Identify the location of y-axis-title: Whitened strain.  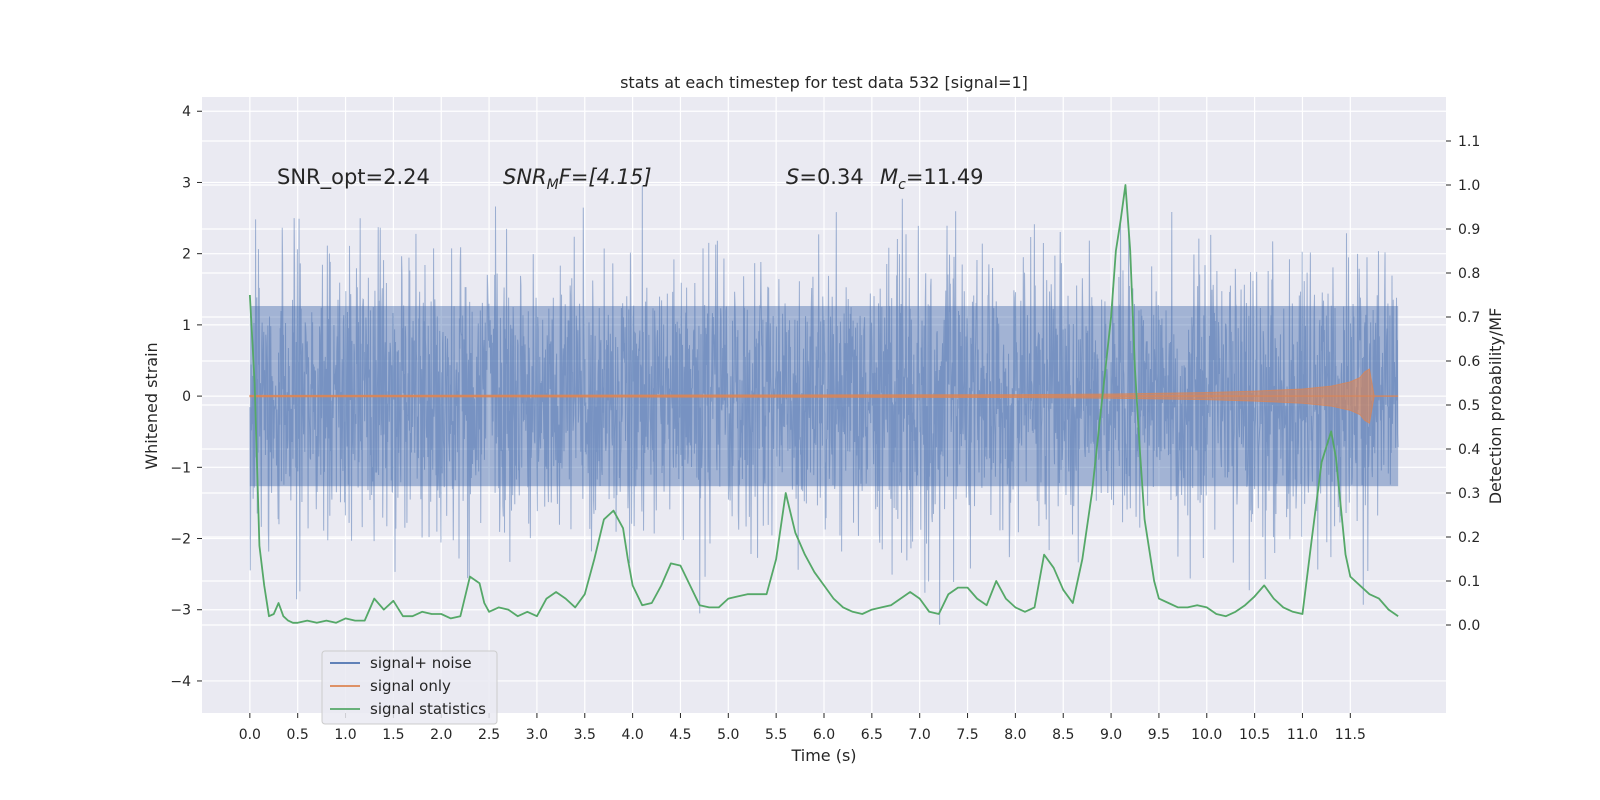
(151, 405).